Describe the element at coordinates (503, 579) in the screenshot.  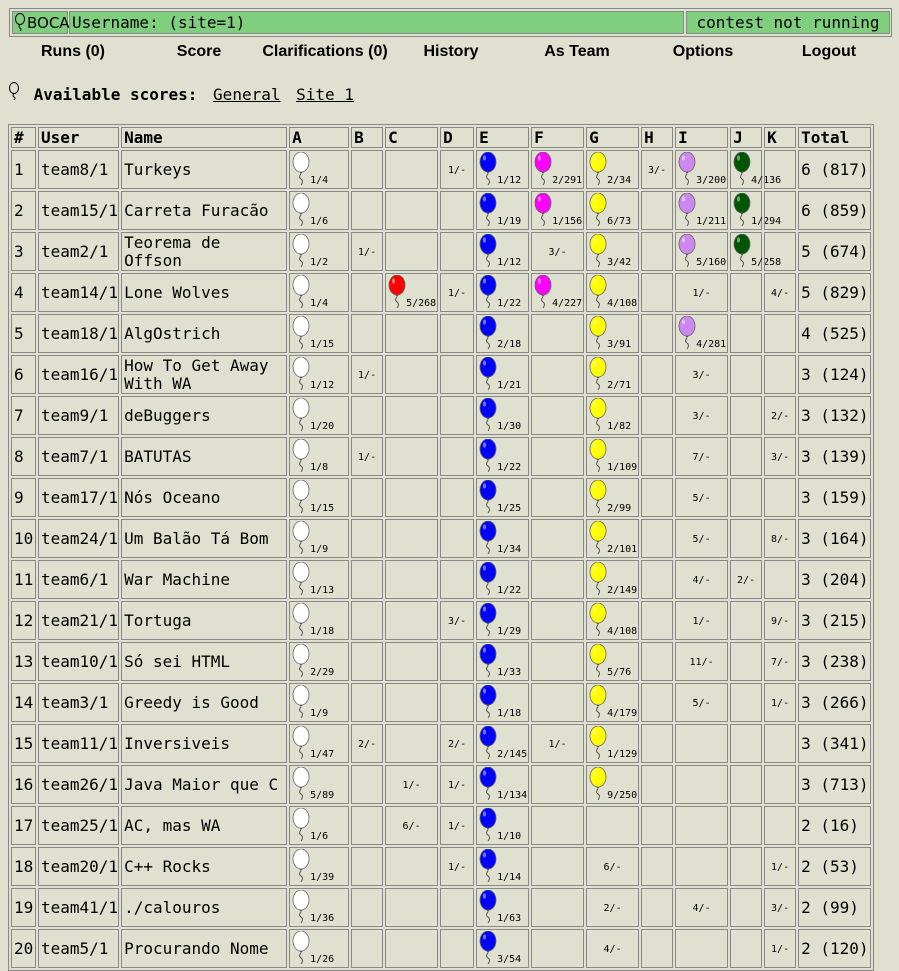
I see `problem-cell-e: 1/22` at that location.